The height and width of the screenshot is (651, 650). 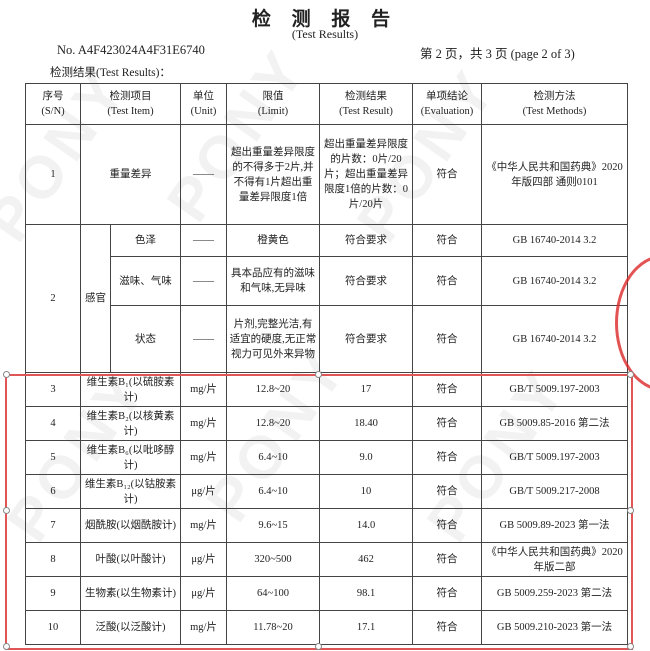 What do you see at coordinates (53, 457) in the screenshot?
I see `sn-cell: 5` at bounding box center [53, 457].